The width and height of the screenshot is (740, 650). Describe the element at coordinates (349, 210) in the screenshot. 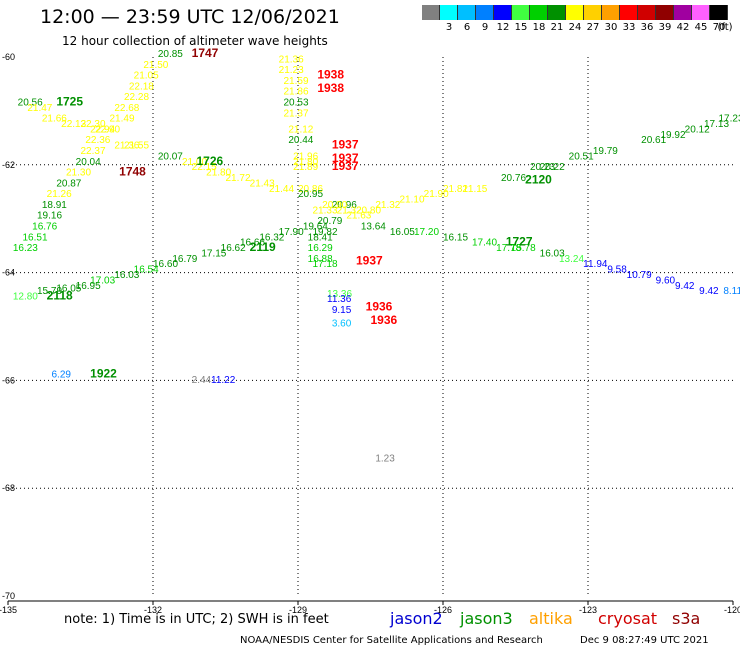

I see `wave-height-value: 21.32` at that location.